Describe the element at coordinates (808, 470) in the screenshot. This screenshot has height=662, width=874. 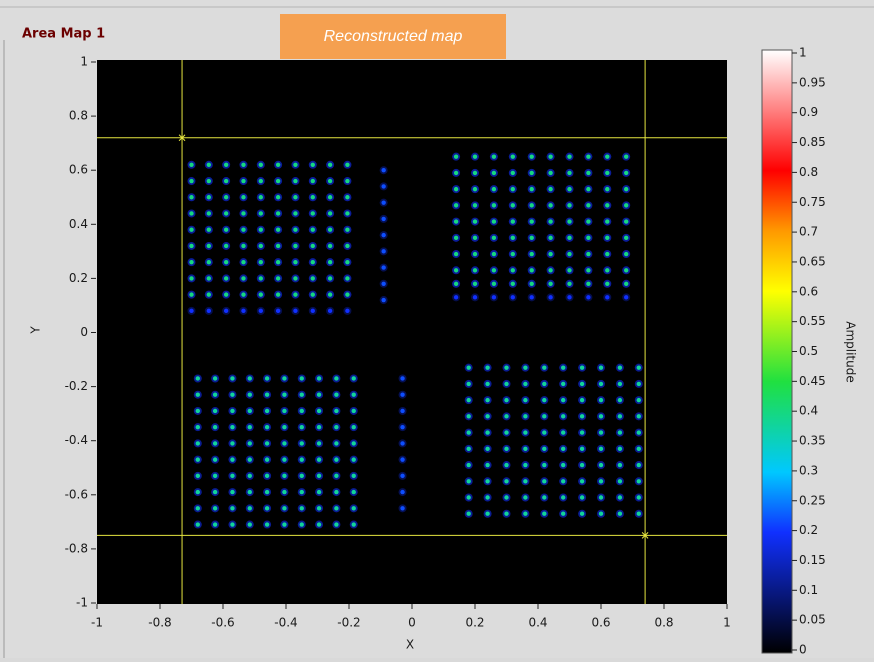
I see `colorbar-tick-label: 0.3` at that location.